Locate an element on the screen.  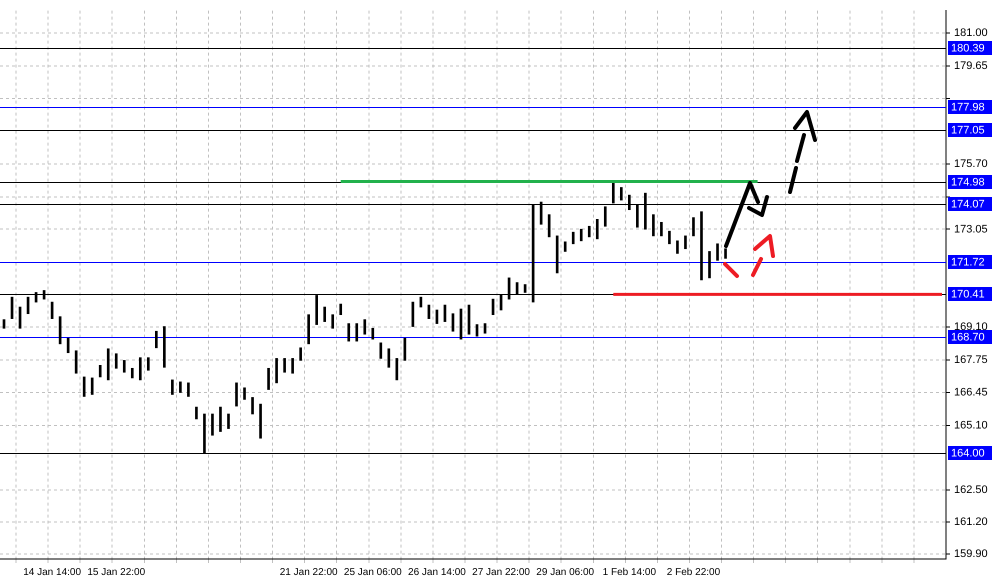
x-tick-label: 2 Feb 22:00 is located at coordinates (693, 572).